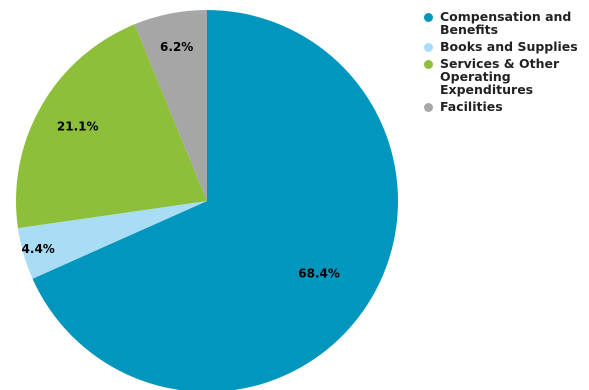 The image size is (589, 390). Describe the element at coordinates (471, 106) in the screenshot. I see `legend-label-facilities: Facilities` at that location.